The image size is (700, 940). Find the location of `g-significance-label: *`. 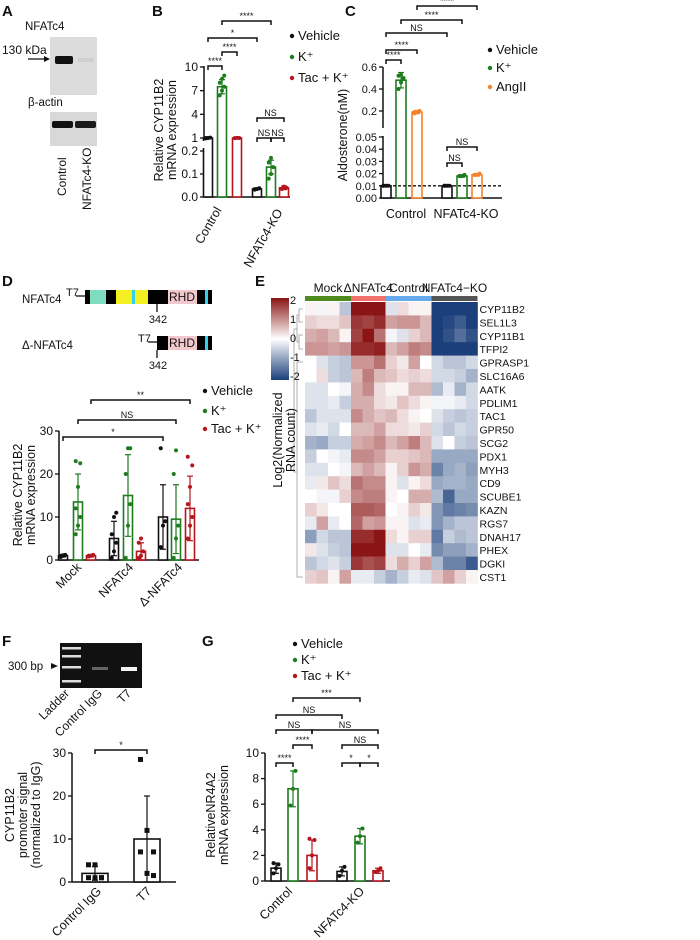

g-significance-label: * is located at coordinates (351, 758).